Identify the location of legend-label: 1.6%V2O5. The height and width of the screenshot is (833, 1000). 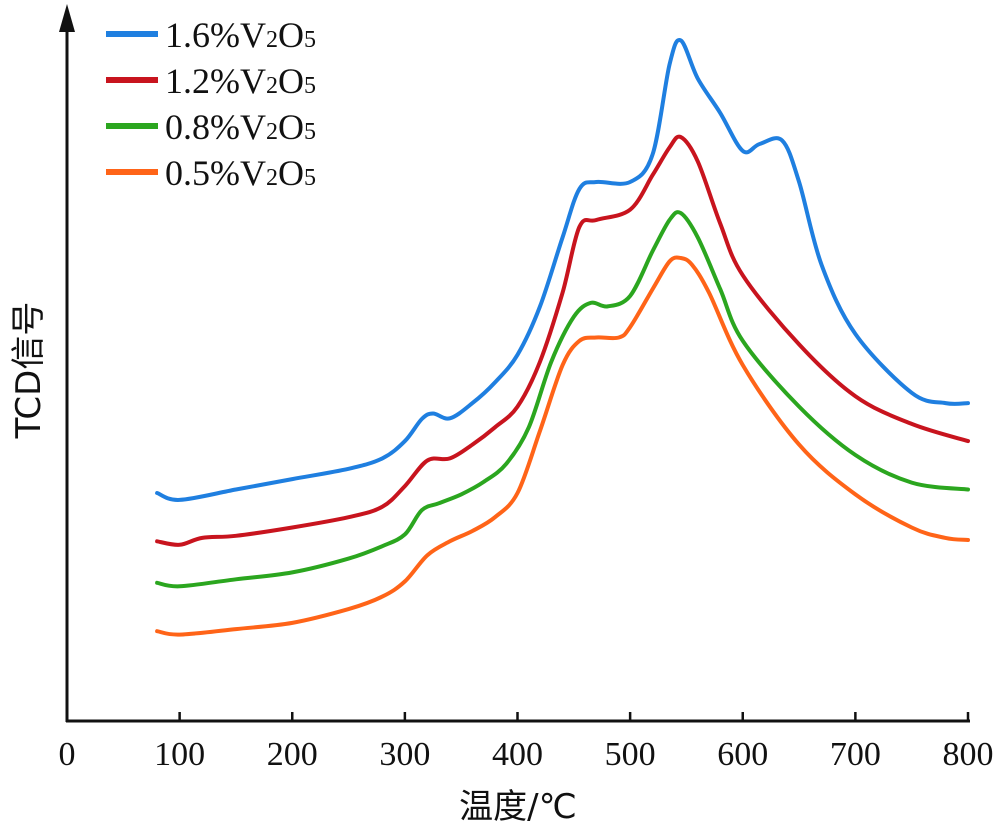
(240, 35).